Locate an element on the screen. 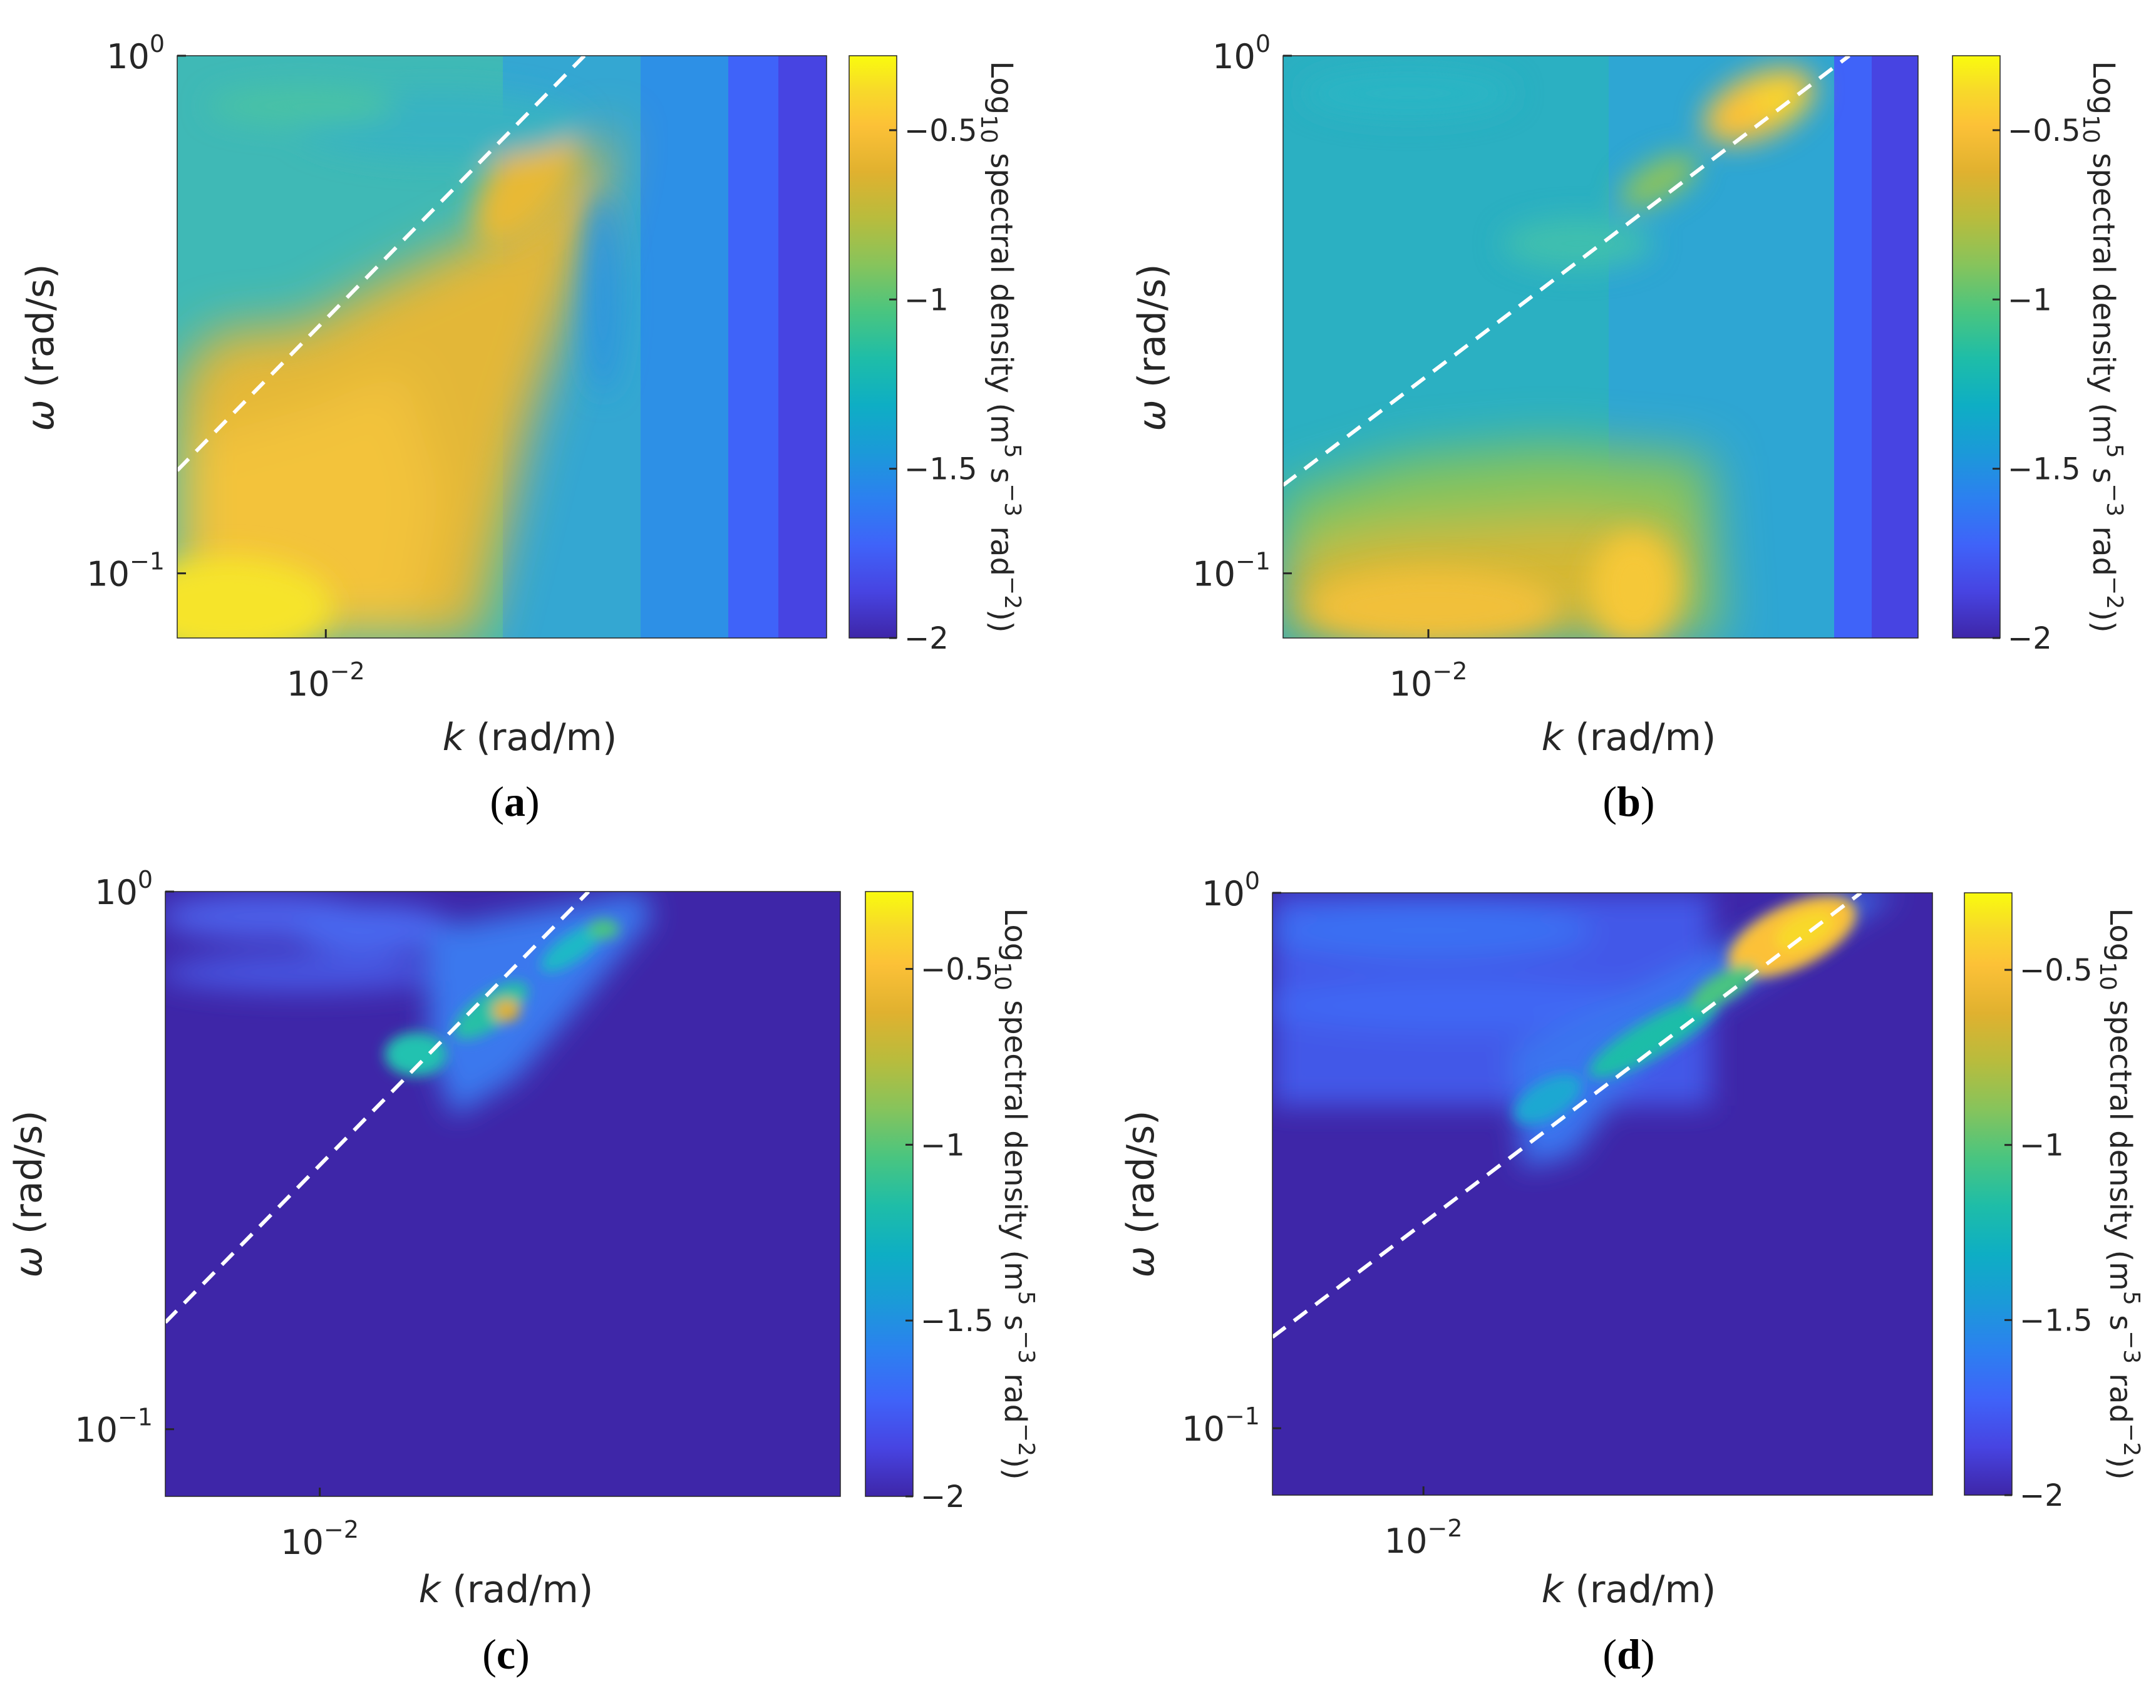  colorbar-tick-label-a: −1 is located at coordinates (926, 299).